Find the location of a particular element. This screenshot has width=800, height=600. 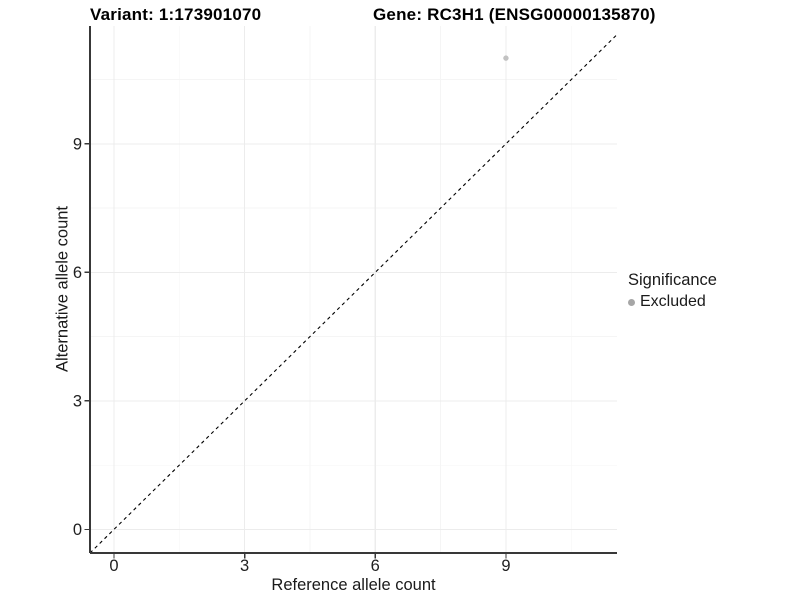

data-point is located at coordinates (506, 58).